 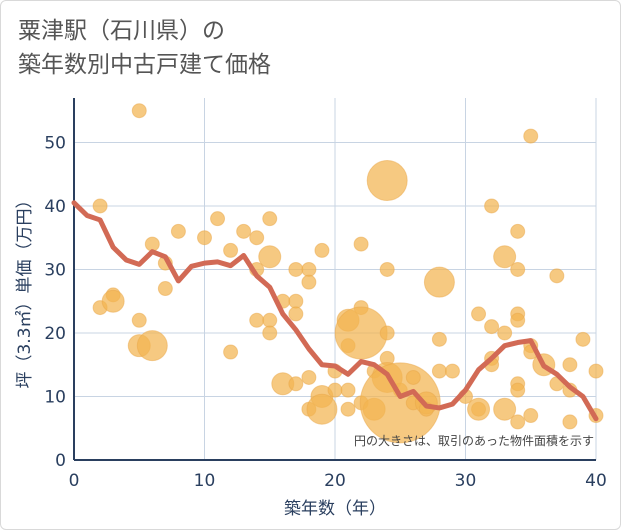 What do you see at coordinates (335, 509) in the screenshot?
I see `x-axis-label: 築年数（年）` at bounding box center [335, 509].